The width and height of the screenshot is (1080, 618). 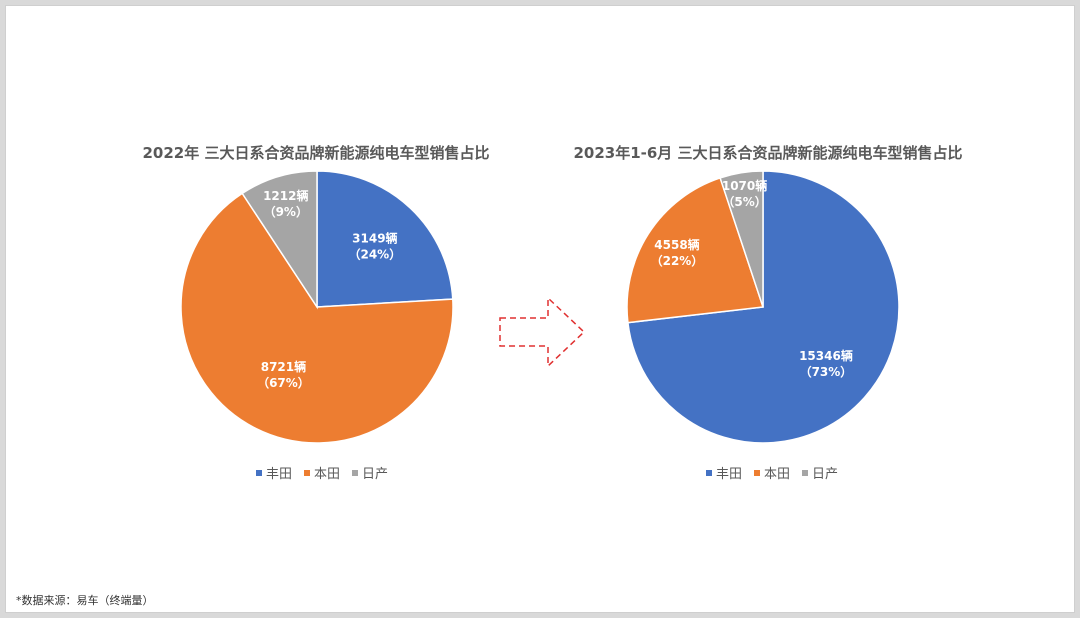 I want to click on percent-label-nissan: （5%）, so click(x=744, y=201).